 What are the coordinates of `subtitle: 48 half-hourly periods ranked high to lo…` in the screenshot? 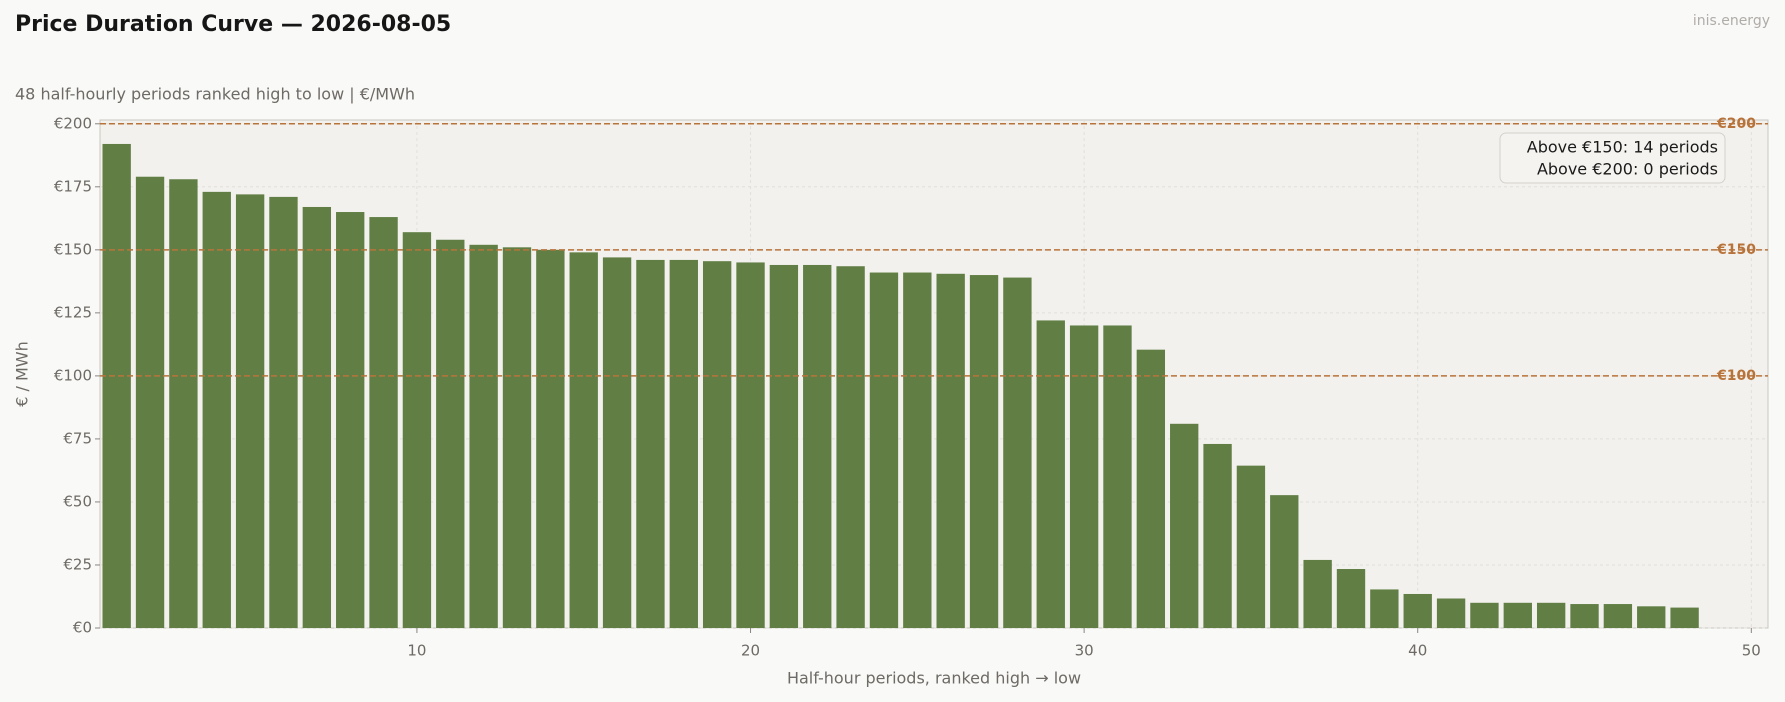 It's located at (215, 94).